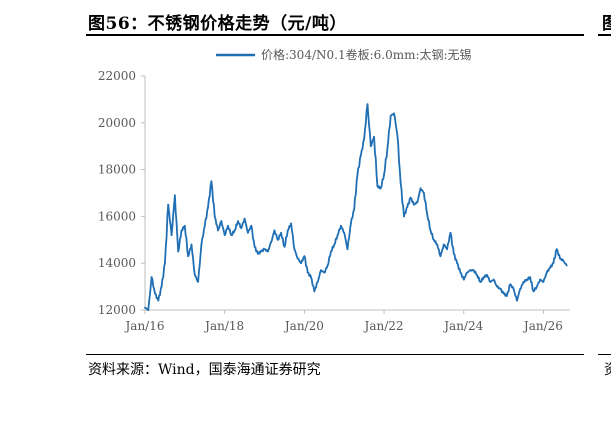 The width and height of the screenshot is (611, 438). What do you see at coordinates (542, 326) in the screenshot?
I see `x-tick-label: Jan/26` at bounding box center [542, 326].